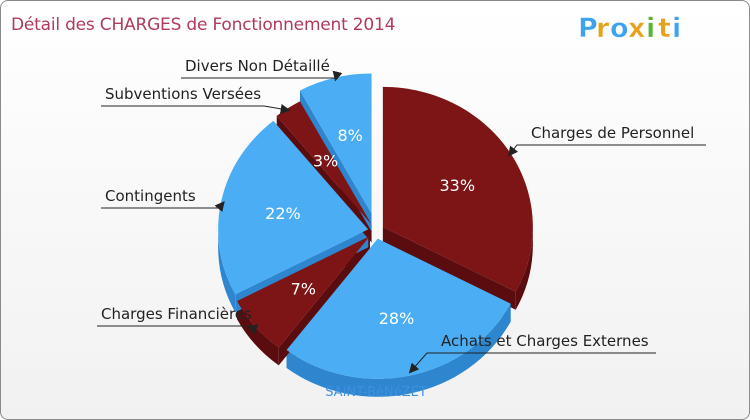 Image resolution: width=750 pixels, height=420 pixels. I want to click on legend-label: Contingents, so click(150, 196).